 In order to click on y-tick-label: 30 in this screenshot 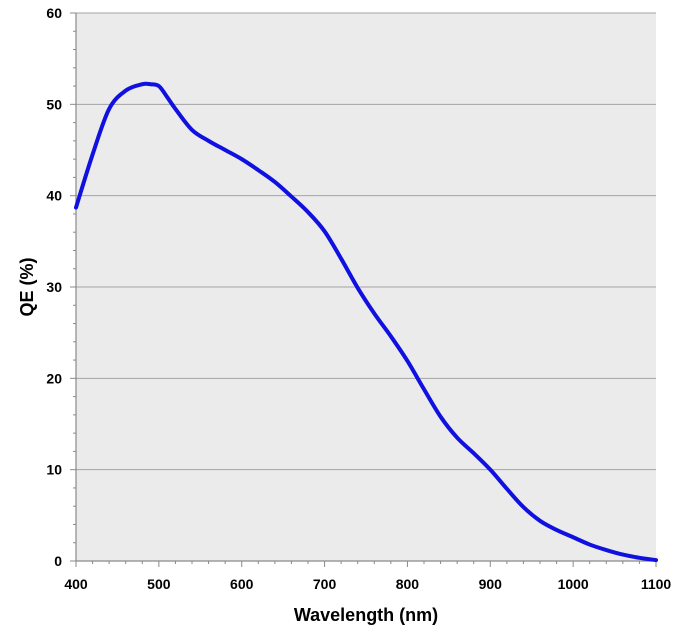, I will do `click(54, 287)`.